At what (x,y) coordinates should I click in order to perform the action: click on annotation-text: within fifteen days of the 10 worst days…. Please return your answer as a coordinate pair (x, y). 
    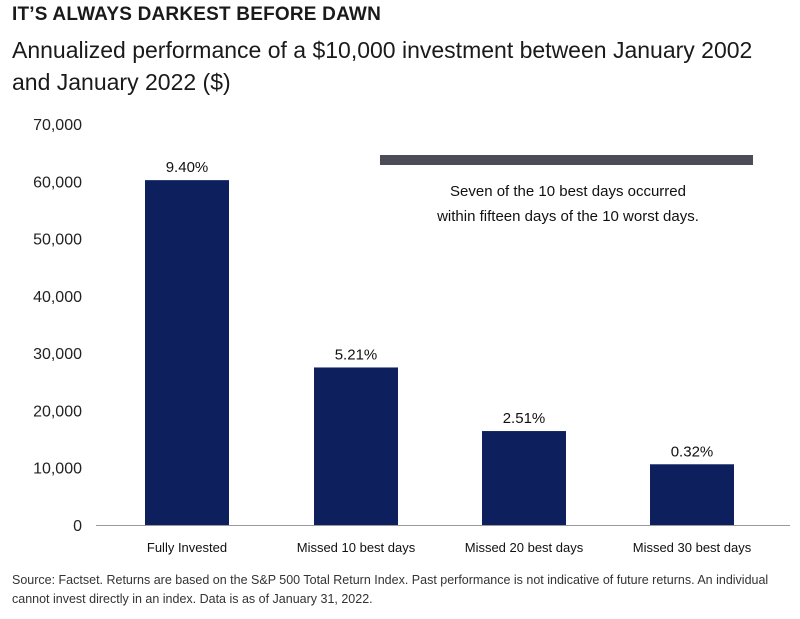
    Looking at the image, I should click on (567, 216).